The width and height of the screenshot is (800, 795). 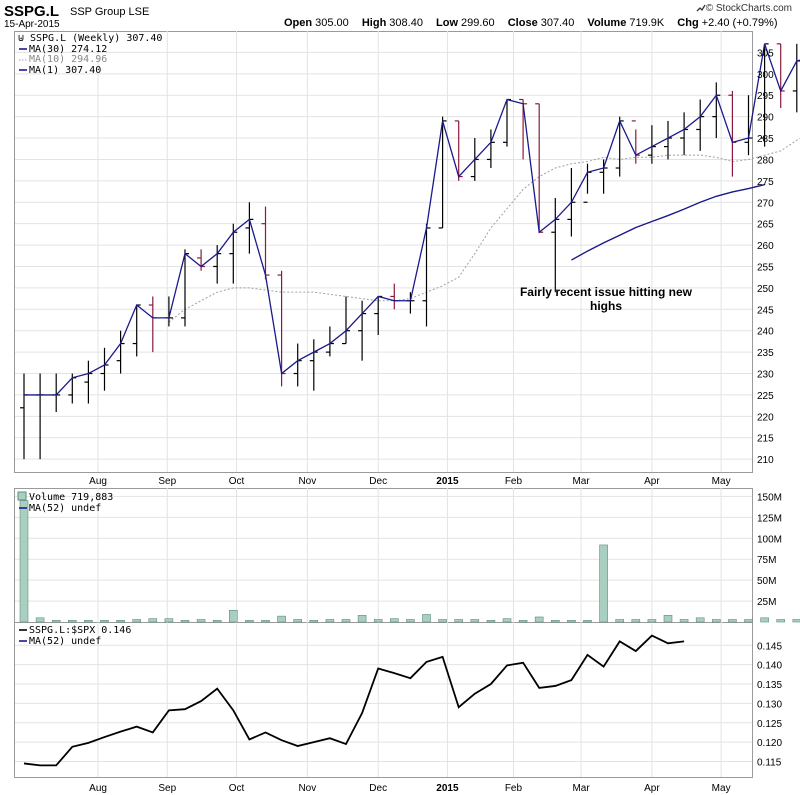 What do you see at coordinates (765, 160) in the screenshot?
I see `price-y-tick-label: 280` at bounding box center [765, 160].